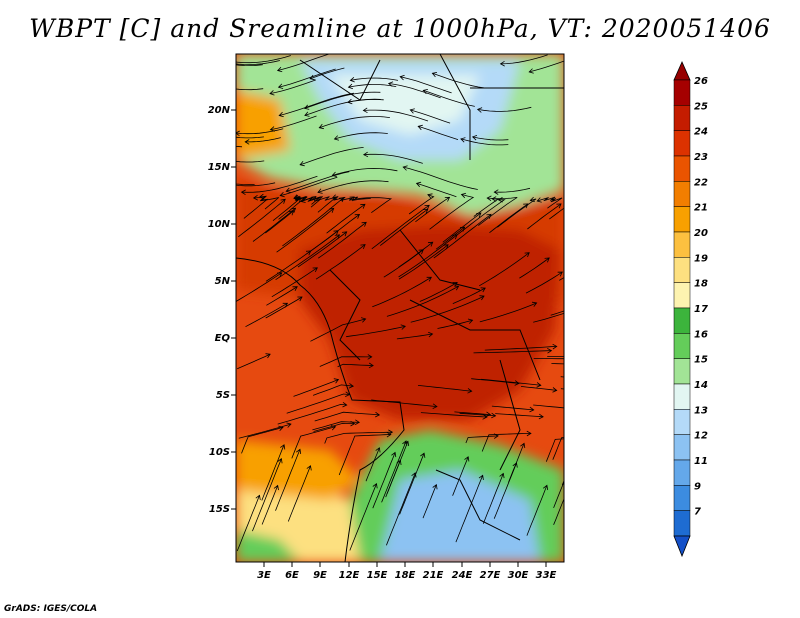  I want to click on colorbar: 26 25 24 23 22 21 20 19 18 17 16 15 14 13 12 11 9 7, so click(690, 309).